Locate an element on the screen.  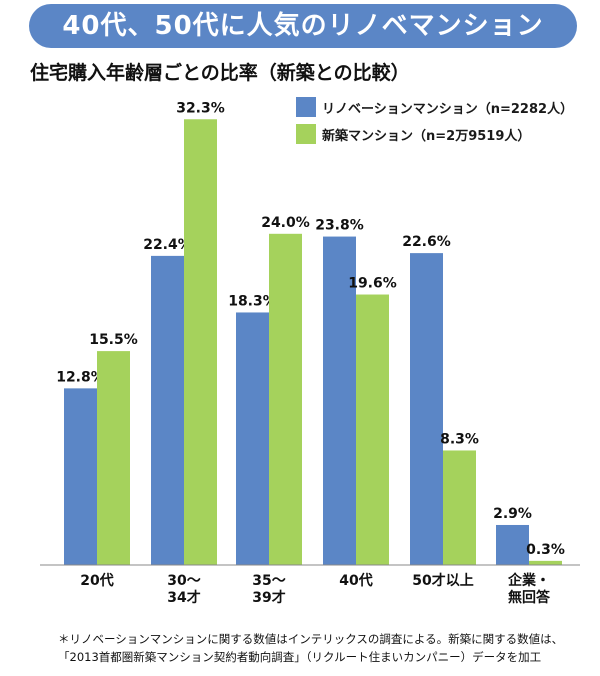
data-label-new-build-3: 19.6% is located at coordinates (372, 284).